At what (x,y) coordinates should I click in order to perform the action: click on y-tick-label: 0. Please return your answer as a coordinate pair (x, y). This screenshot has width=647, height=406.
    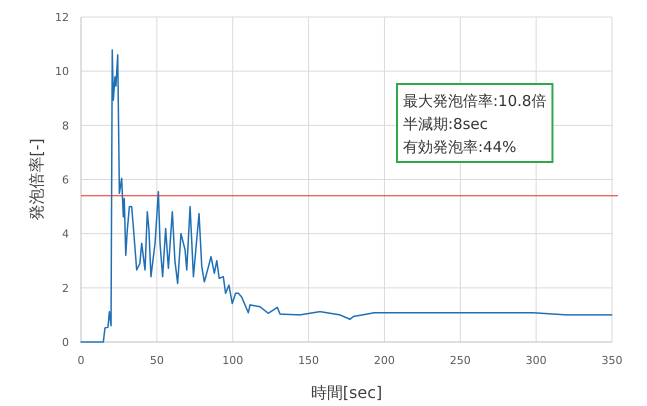
    Looking at the image, I should click on (65, 342).